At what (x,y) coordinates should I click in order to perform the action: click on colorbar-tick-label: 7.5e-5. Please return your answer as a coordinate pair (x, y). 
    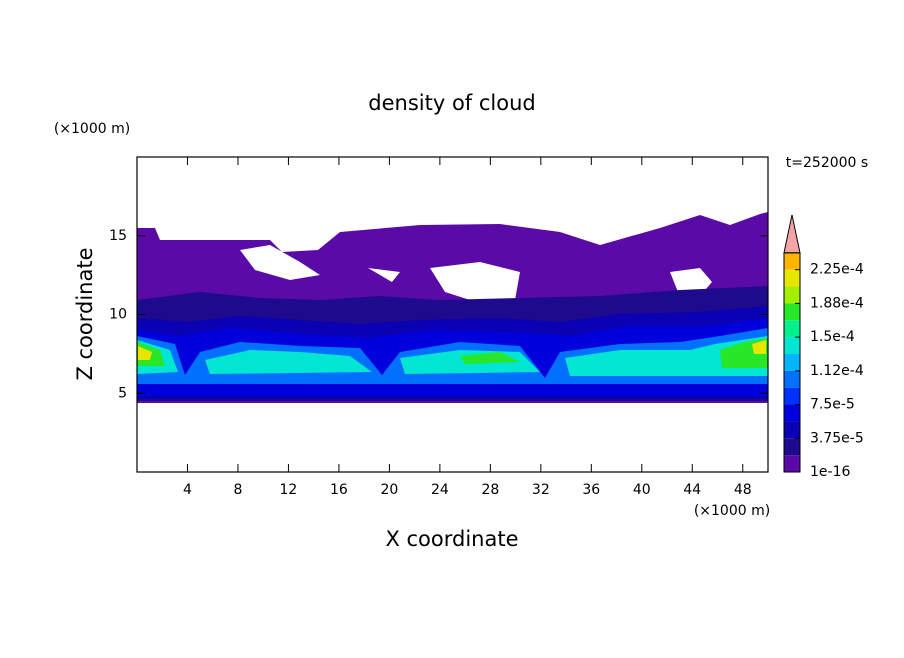
    Looking at the image, I should click on (832, 405).